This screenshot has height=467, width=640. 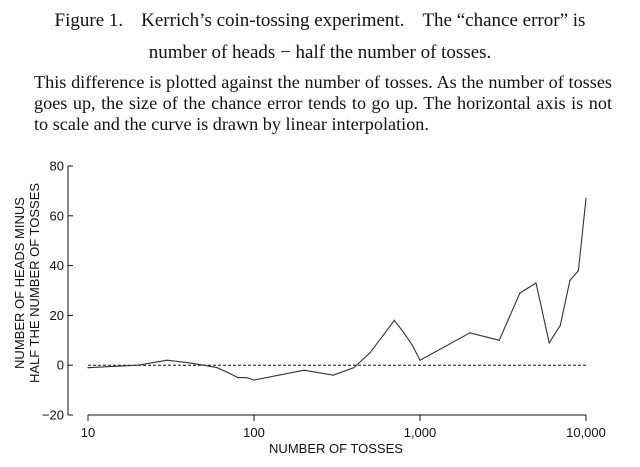 What do you see at coordinates (89, 20) in the screenshot?
I see `figure-label: Figure 1.` at bounding box center [89, 20].